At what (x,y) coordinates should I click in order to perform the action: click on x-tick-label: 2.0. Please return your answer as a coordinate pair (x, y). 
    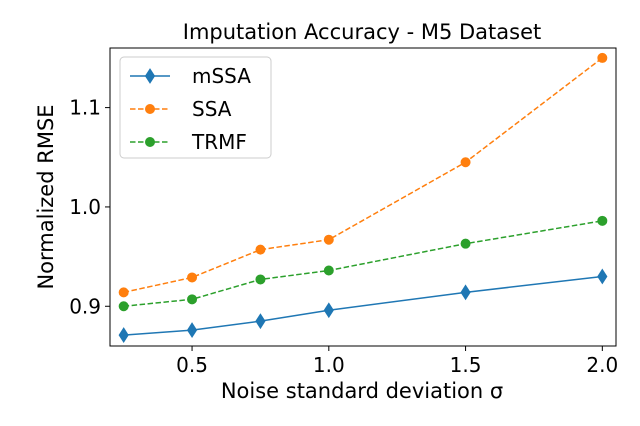
    Looking at the image, I should click on (602, 365).